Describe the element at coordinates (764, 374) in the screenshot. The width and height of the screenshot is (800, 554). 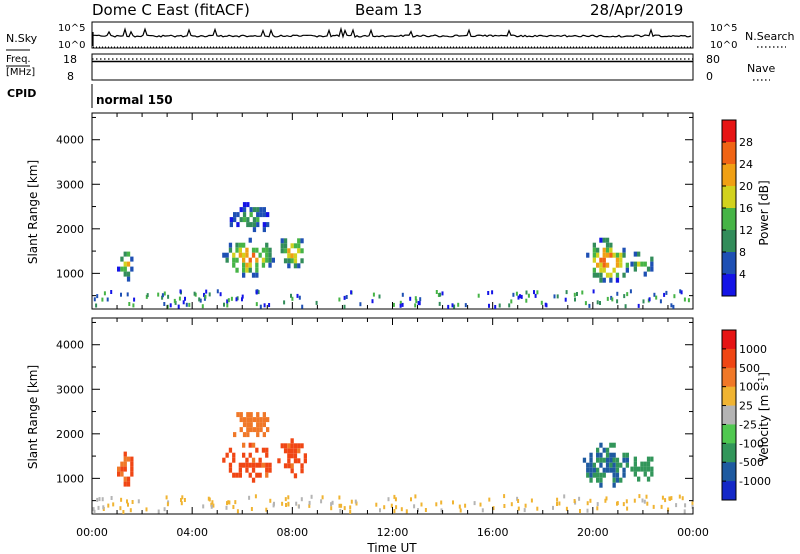
I see `velocity-colorbar-label-end: ]` at that location.